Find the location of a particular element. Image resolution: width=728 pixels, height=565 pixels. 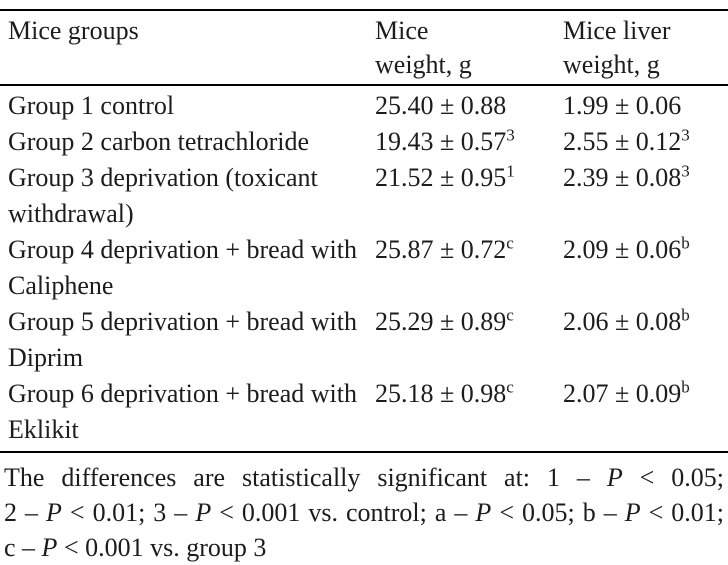

header-line: Mice liver is located at coordinates (617, 30).